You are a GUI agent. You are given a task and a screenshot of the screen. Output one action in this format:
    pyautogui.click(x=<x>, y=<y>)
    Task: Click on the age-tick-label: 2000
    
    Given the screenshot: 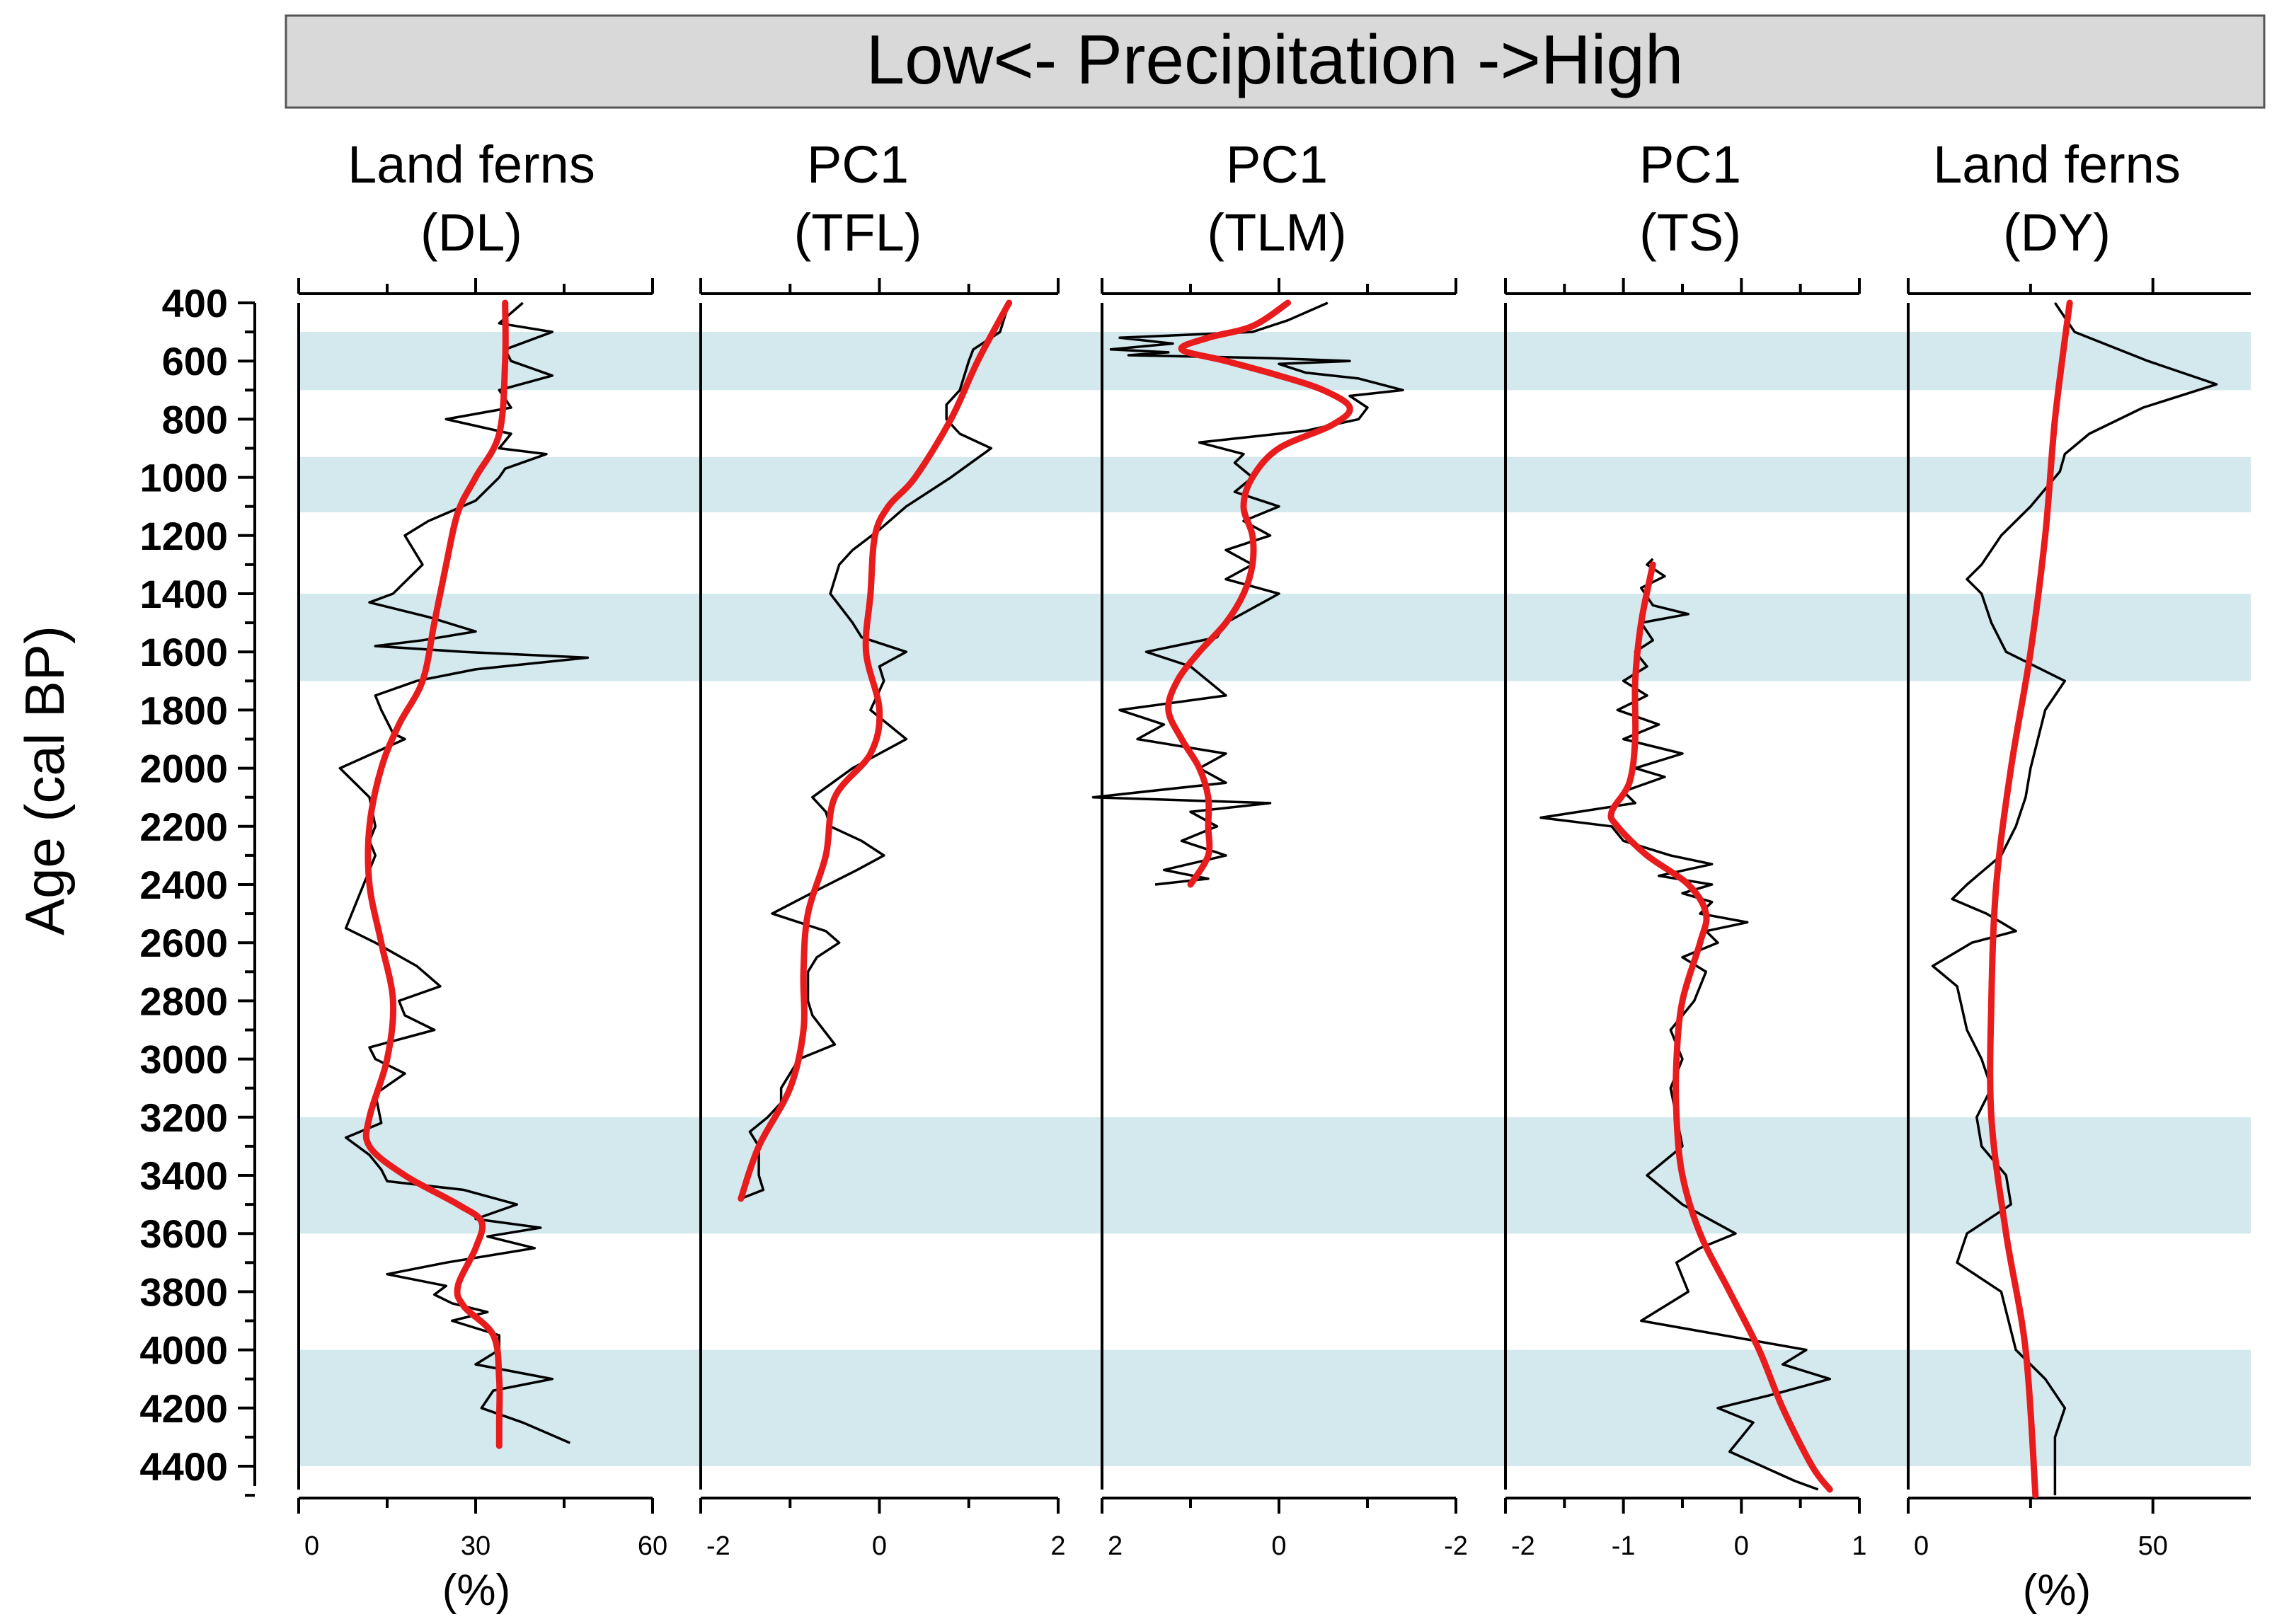 What is the action you would take?
    pyautogui.click(x=183, y=769)
    